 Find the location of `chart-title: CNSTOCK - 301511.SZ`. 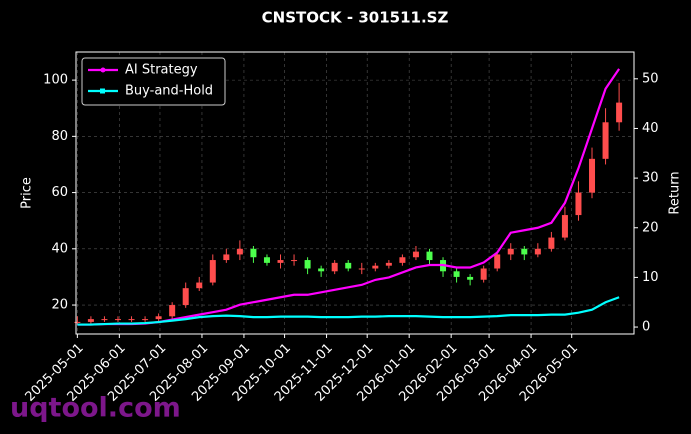

chart-title: CNSTOCK - 301511.SZ is located at coordinates (355, 18).